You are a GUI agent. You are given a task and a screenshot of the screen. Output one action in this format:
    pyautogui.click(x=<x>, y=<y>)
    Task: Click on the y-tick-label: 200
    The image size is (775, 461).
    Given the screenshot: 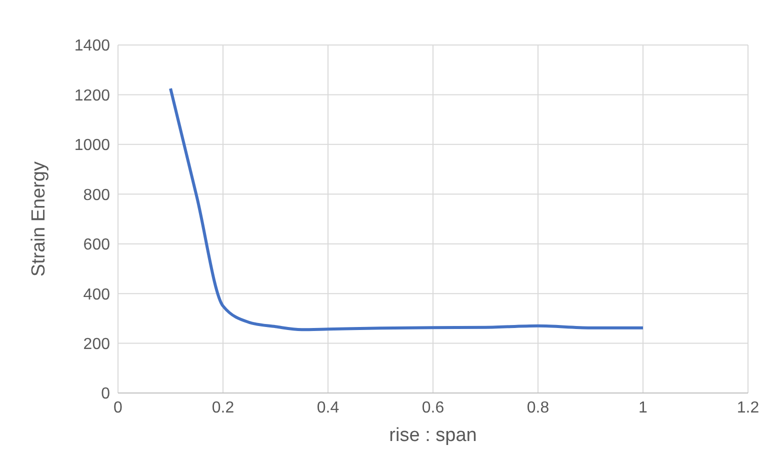 What is the action you would take?
    pyautogui.click(x=96, y=344)
    